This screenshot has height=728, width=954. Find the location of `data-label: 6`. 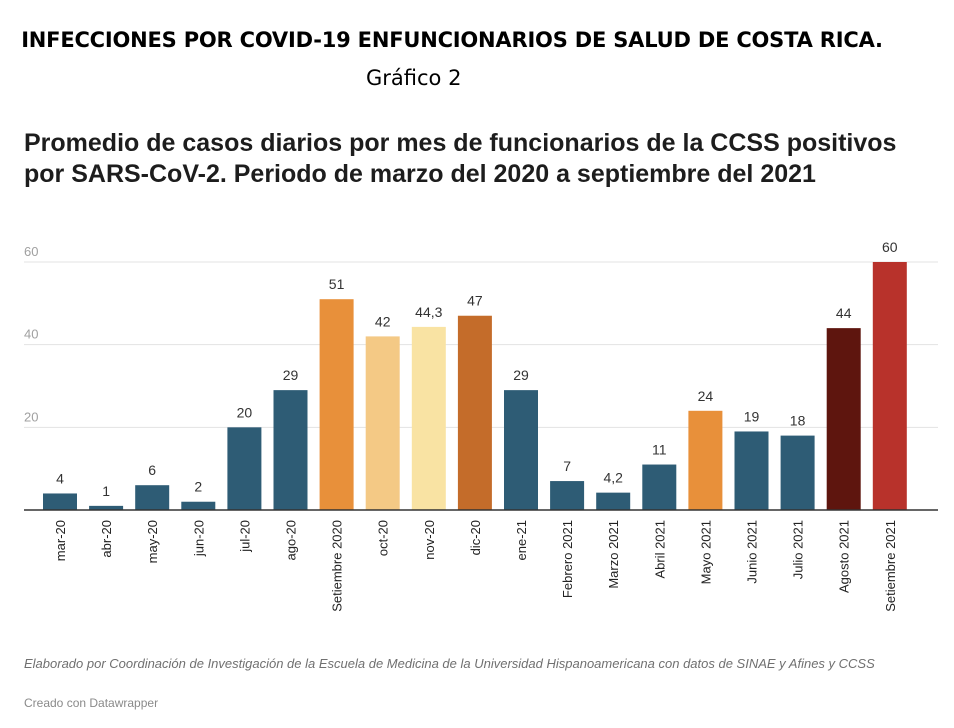

data-label: 6 is located at coordinates (152, 470).